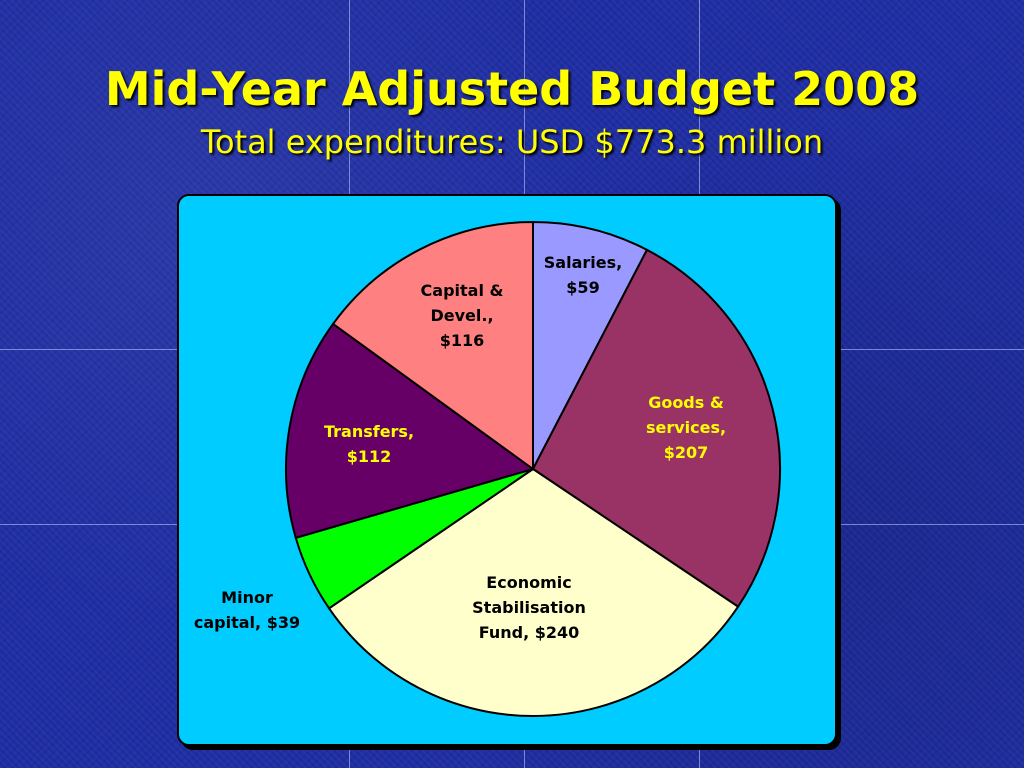  What do you see at coordinates (369, 444) in the screenshot?
I see `slice-label: Transfers, $112` at bounding box center [369, 444].